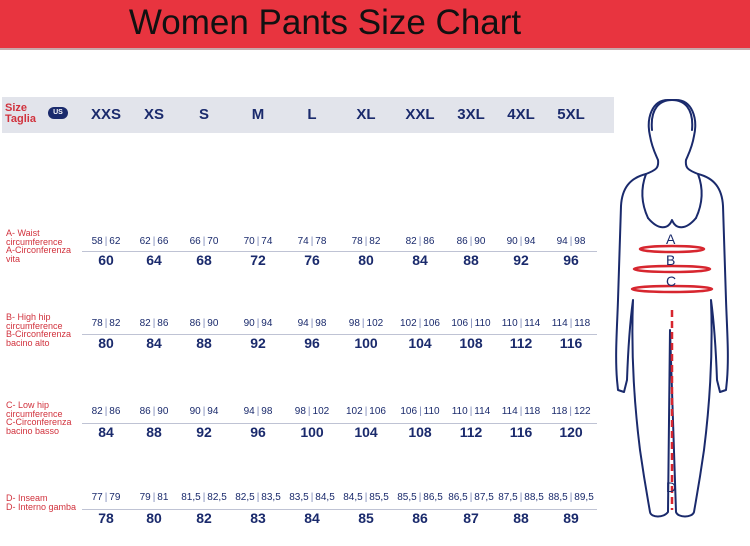 The width and height of the screenshot is (750, 546). What do you see at coordinates (521, 114) in the screenshot?
I see `size-column-header: 4XL` at bounding box center [521, 114].